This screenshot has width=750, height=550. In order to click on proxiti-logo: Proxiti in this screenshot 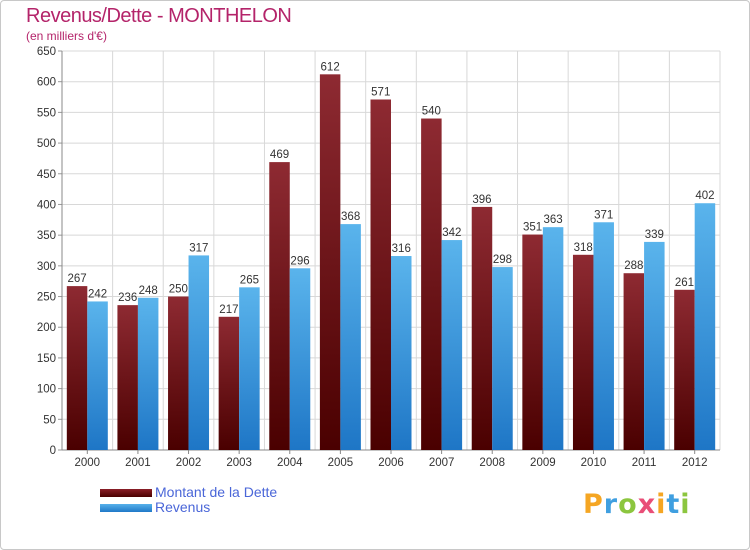, I will do `click(637, 504)`.